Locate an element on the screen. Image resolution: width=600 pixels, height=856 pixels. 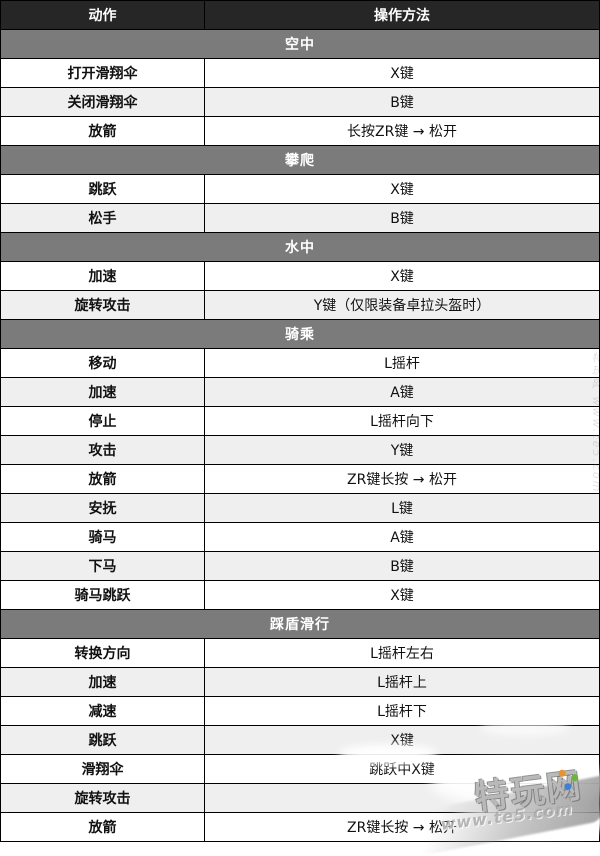
action-cell: 骑马 is located at coordinates (103, 537).